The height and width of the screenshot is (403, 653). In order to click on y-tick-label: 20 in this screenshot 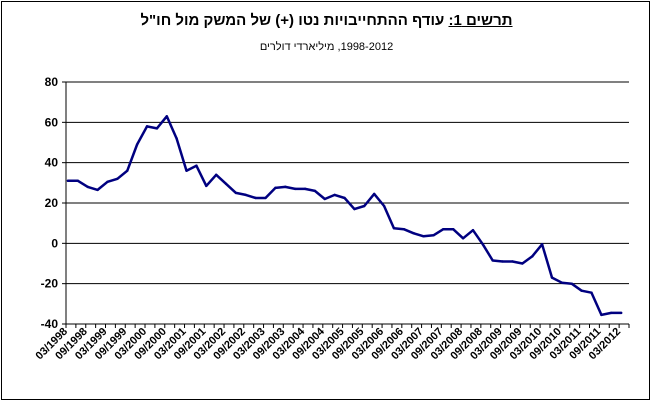, I will do `click(52, 203)`.